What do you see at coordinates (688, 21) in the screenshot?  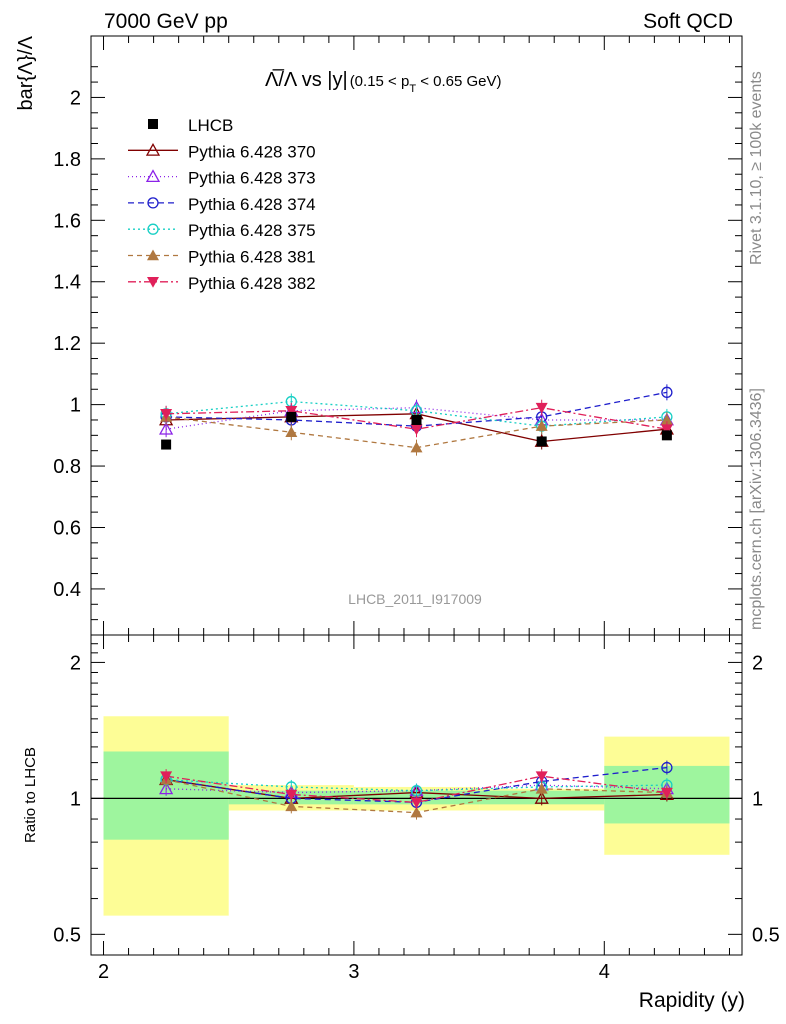 I see `category-label: Soft QCD` at bounding box center [688, 21].